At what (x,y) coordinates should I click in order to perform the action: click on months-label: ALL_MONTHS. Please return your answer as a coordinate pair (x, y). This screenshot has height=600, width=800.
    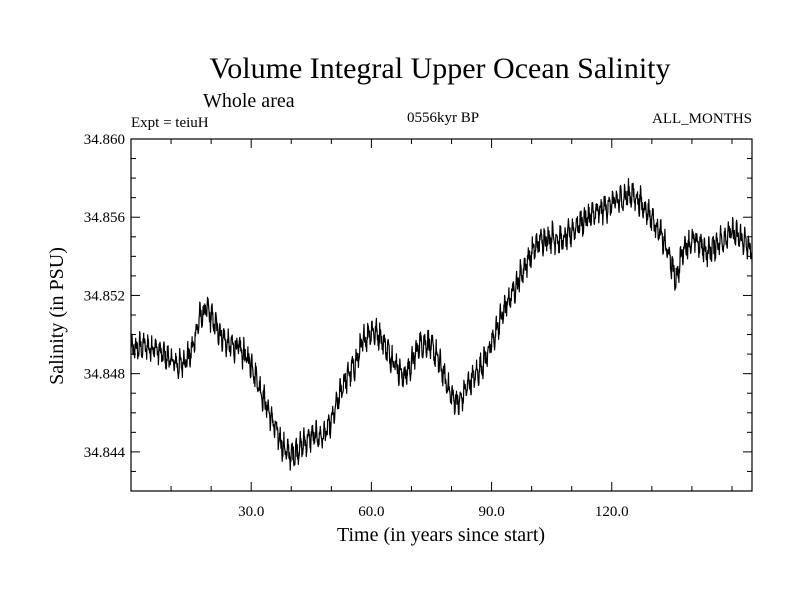
    Looking at the image, I should click on (702, 119).